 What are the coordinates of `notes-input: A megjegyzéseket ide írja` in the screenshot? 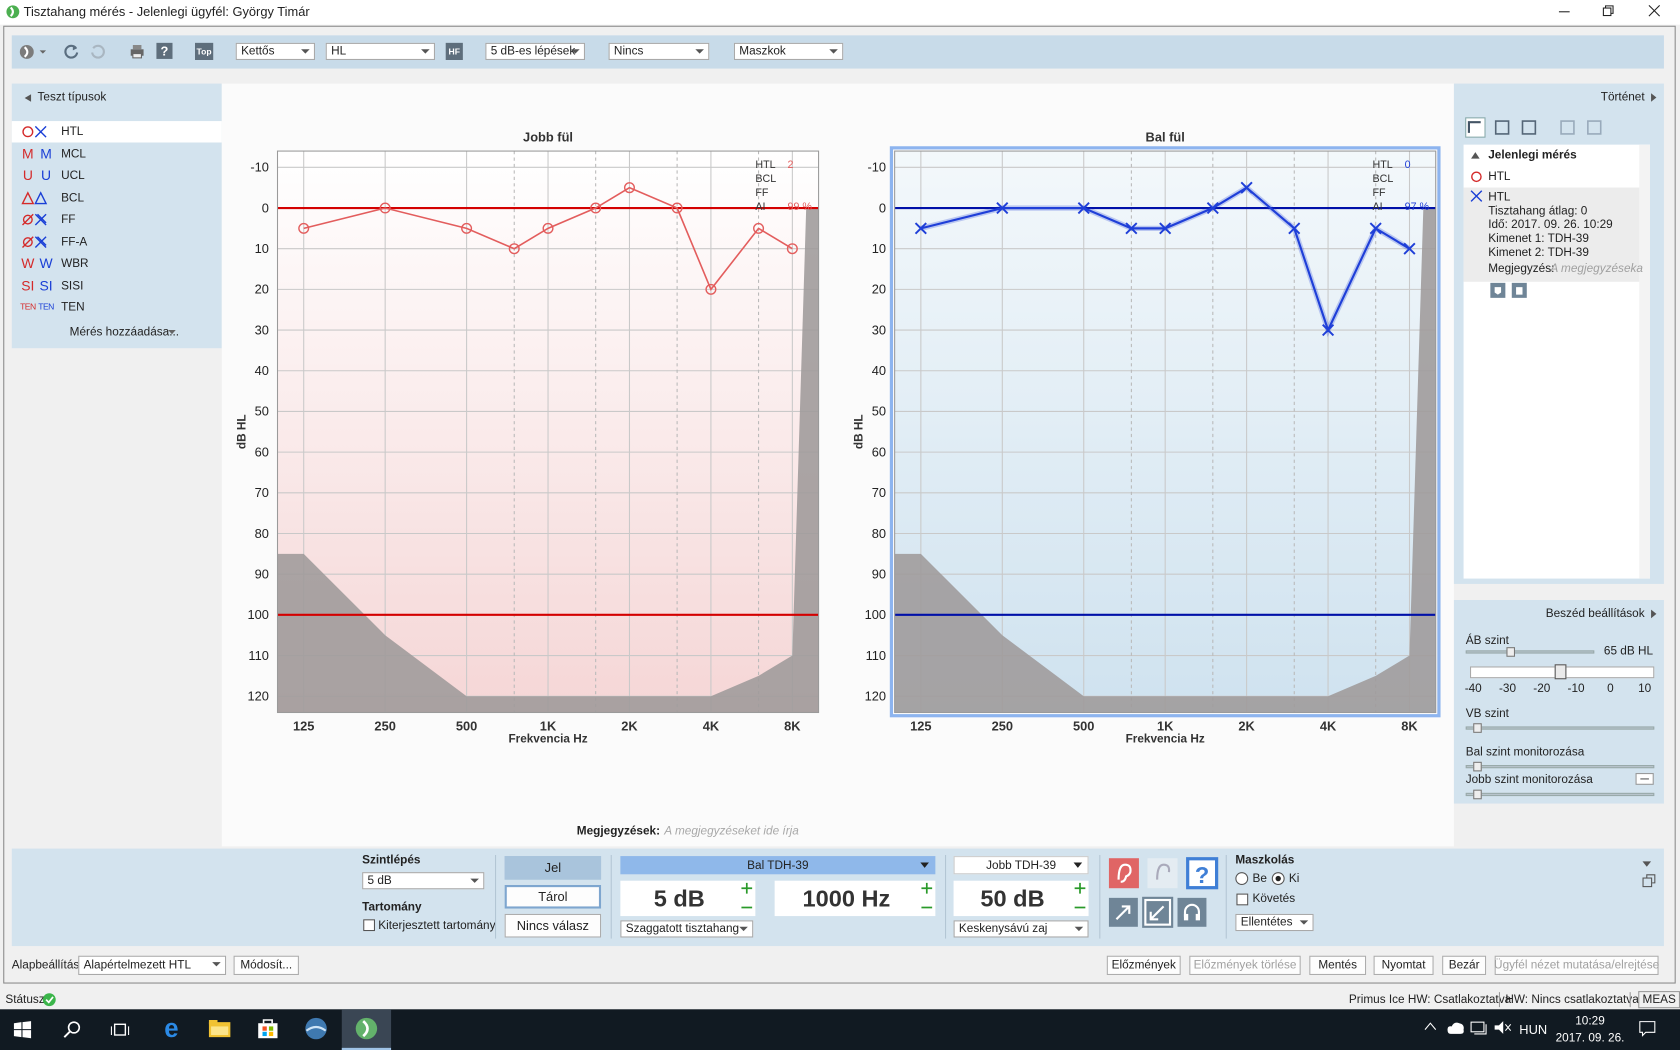 It's located at (731, 831).